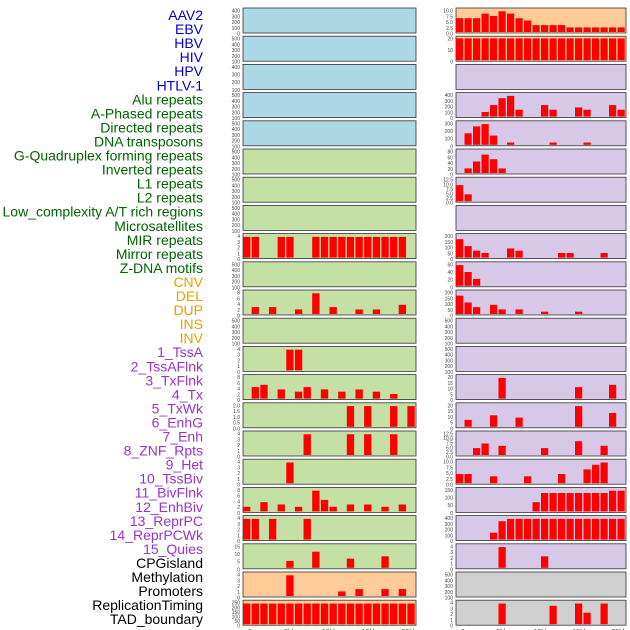 Image resolution: width=630 pixels, height=630 pixels. What do you see at coordinates (451, 627) in the screenshot?
I see `right-tick-21-4: 0` at bounding box center [451, 627].